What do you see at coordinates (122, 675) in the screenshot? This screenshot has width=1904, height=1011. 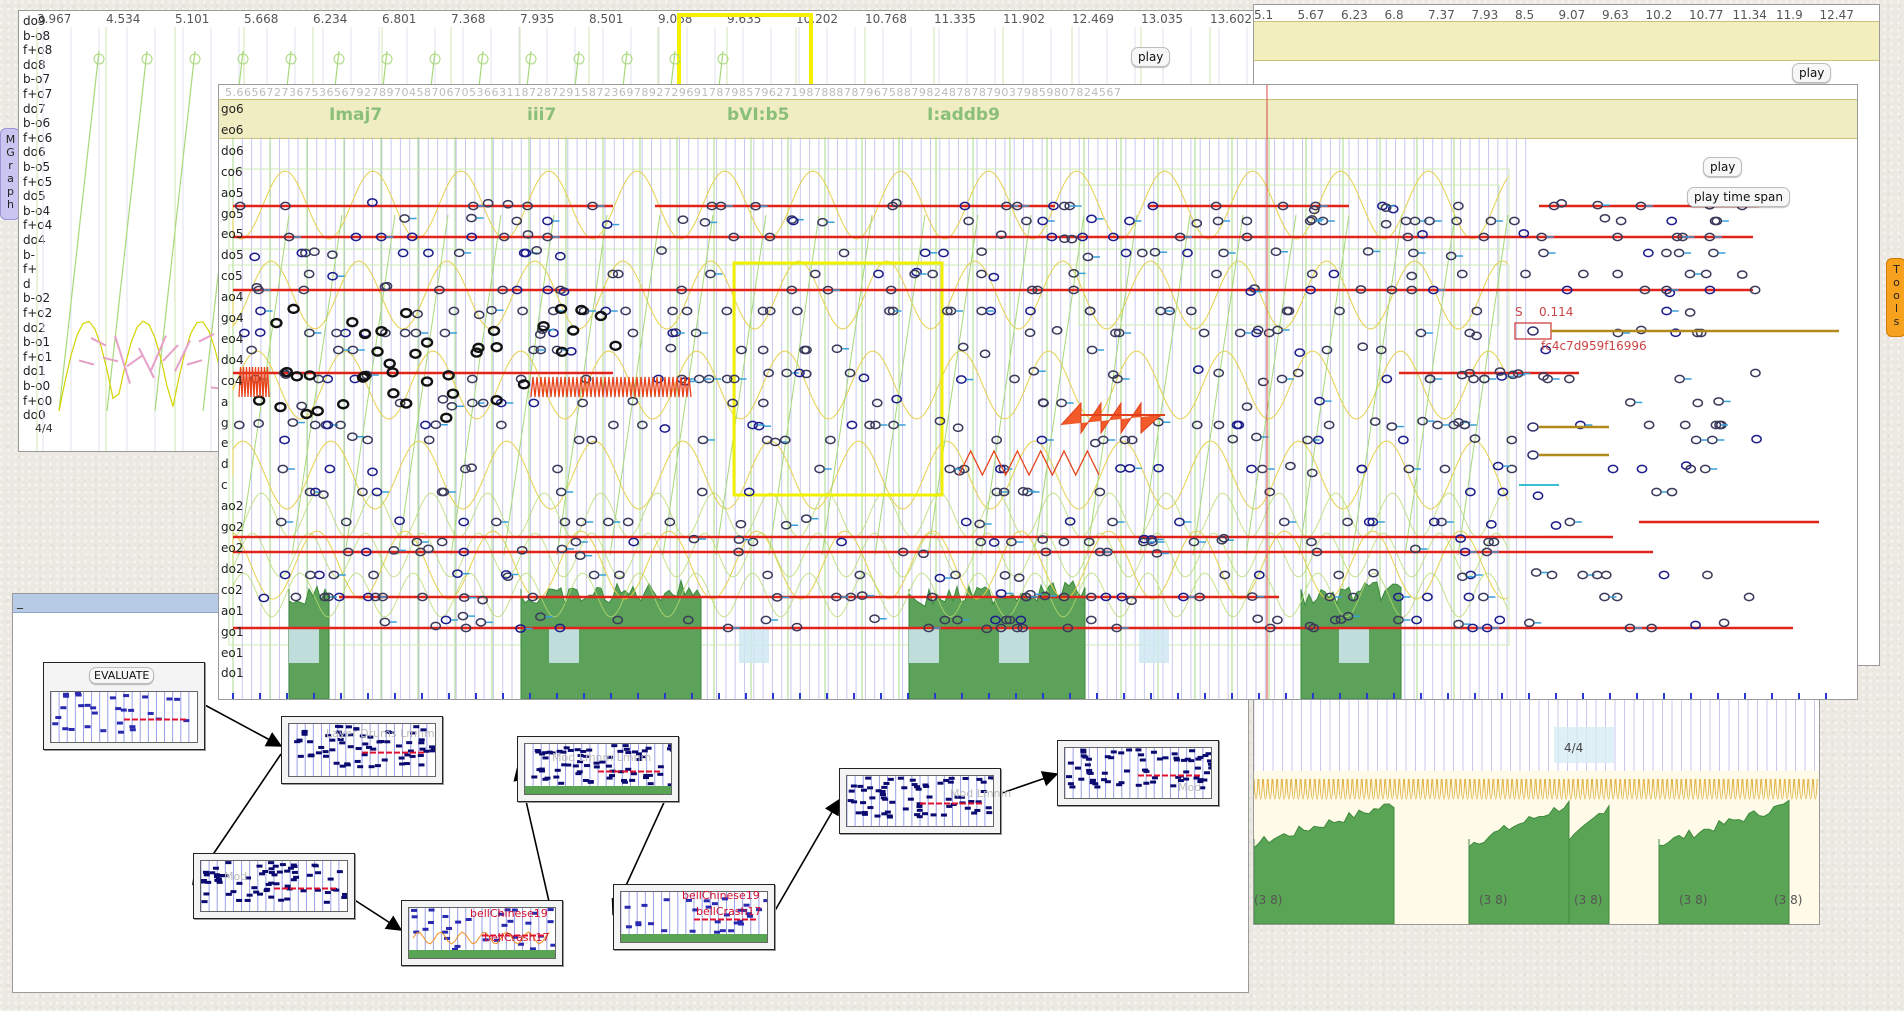 I see `evaluate-button: EVALUATE` at bounding box center [122, 675].